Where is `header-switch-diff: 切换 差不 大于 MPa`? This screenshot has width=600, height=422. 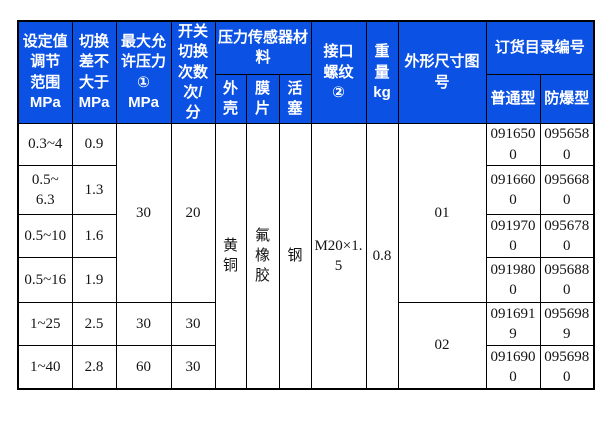 header-switch-diff: 切换 差不 大于 MPa is located at coordinates (94, 72).